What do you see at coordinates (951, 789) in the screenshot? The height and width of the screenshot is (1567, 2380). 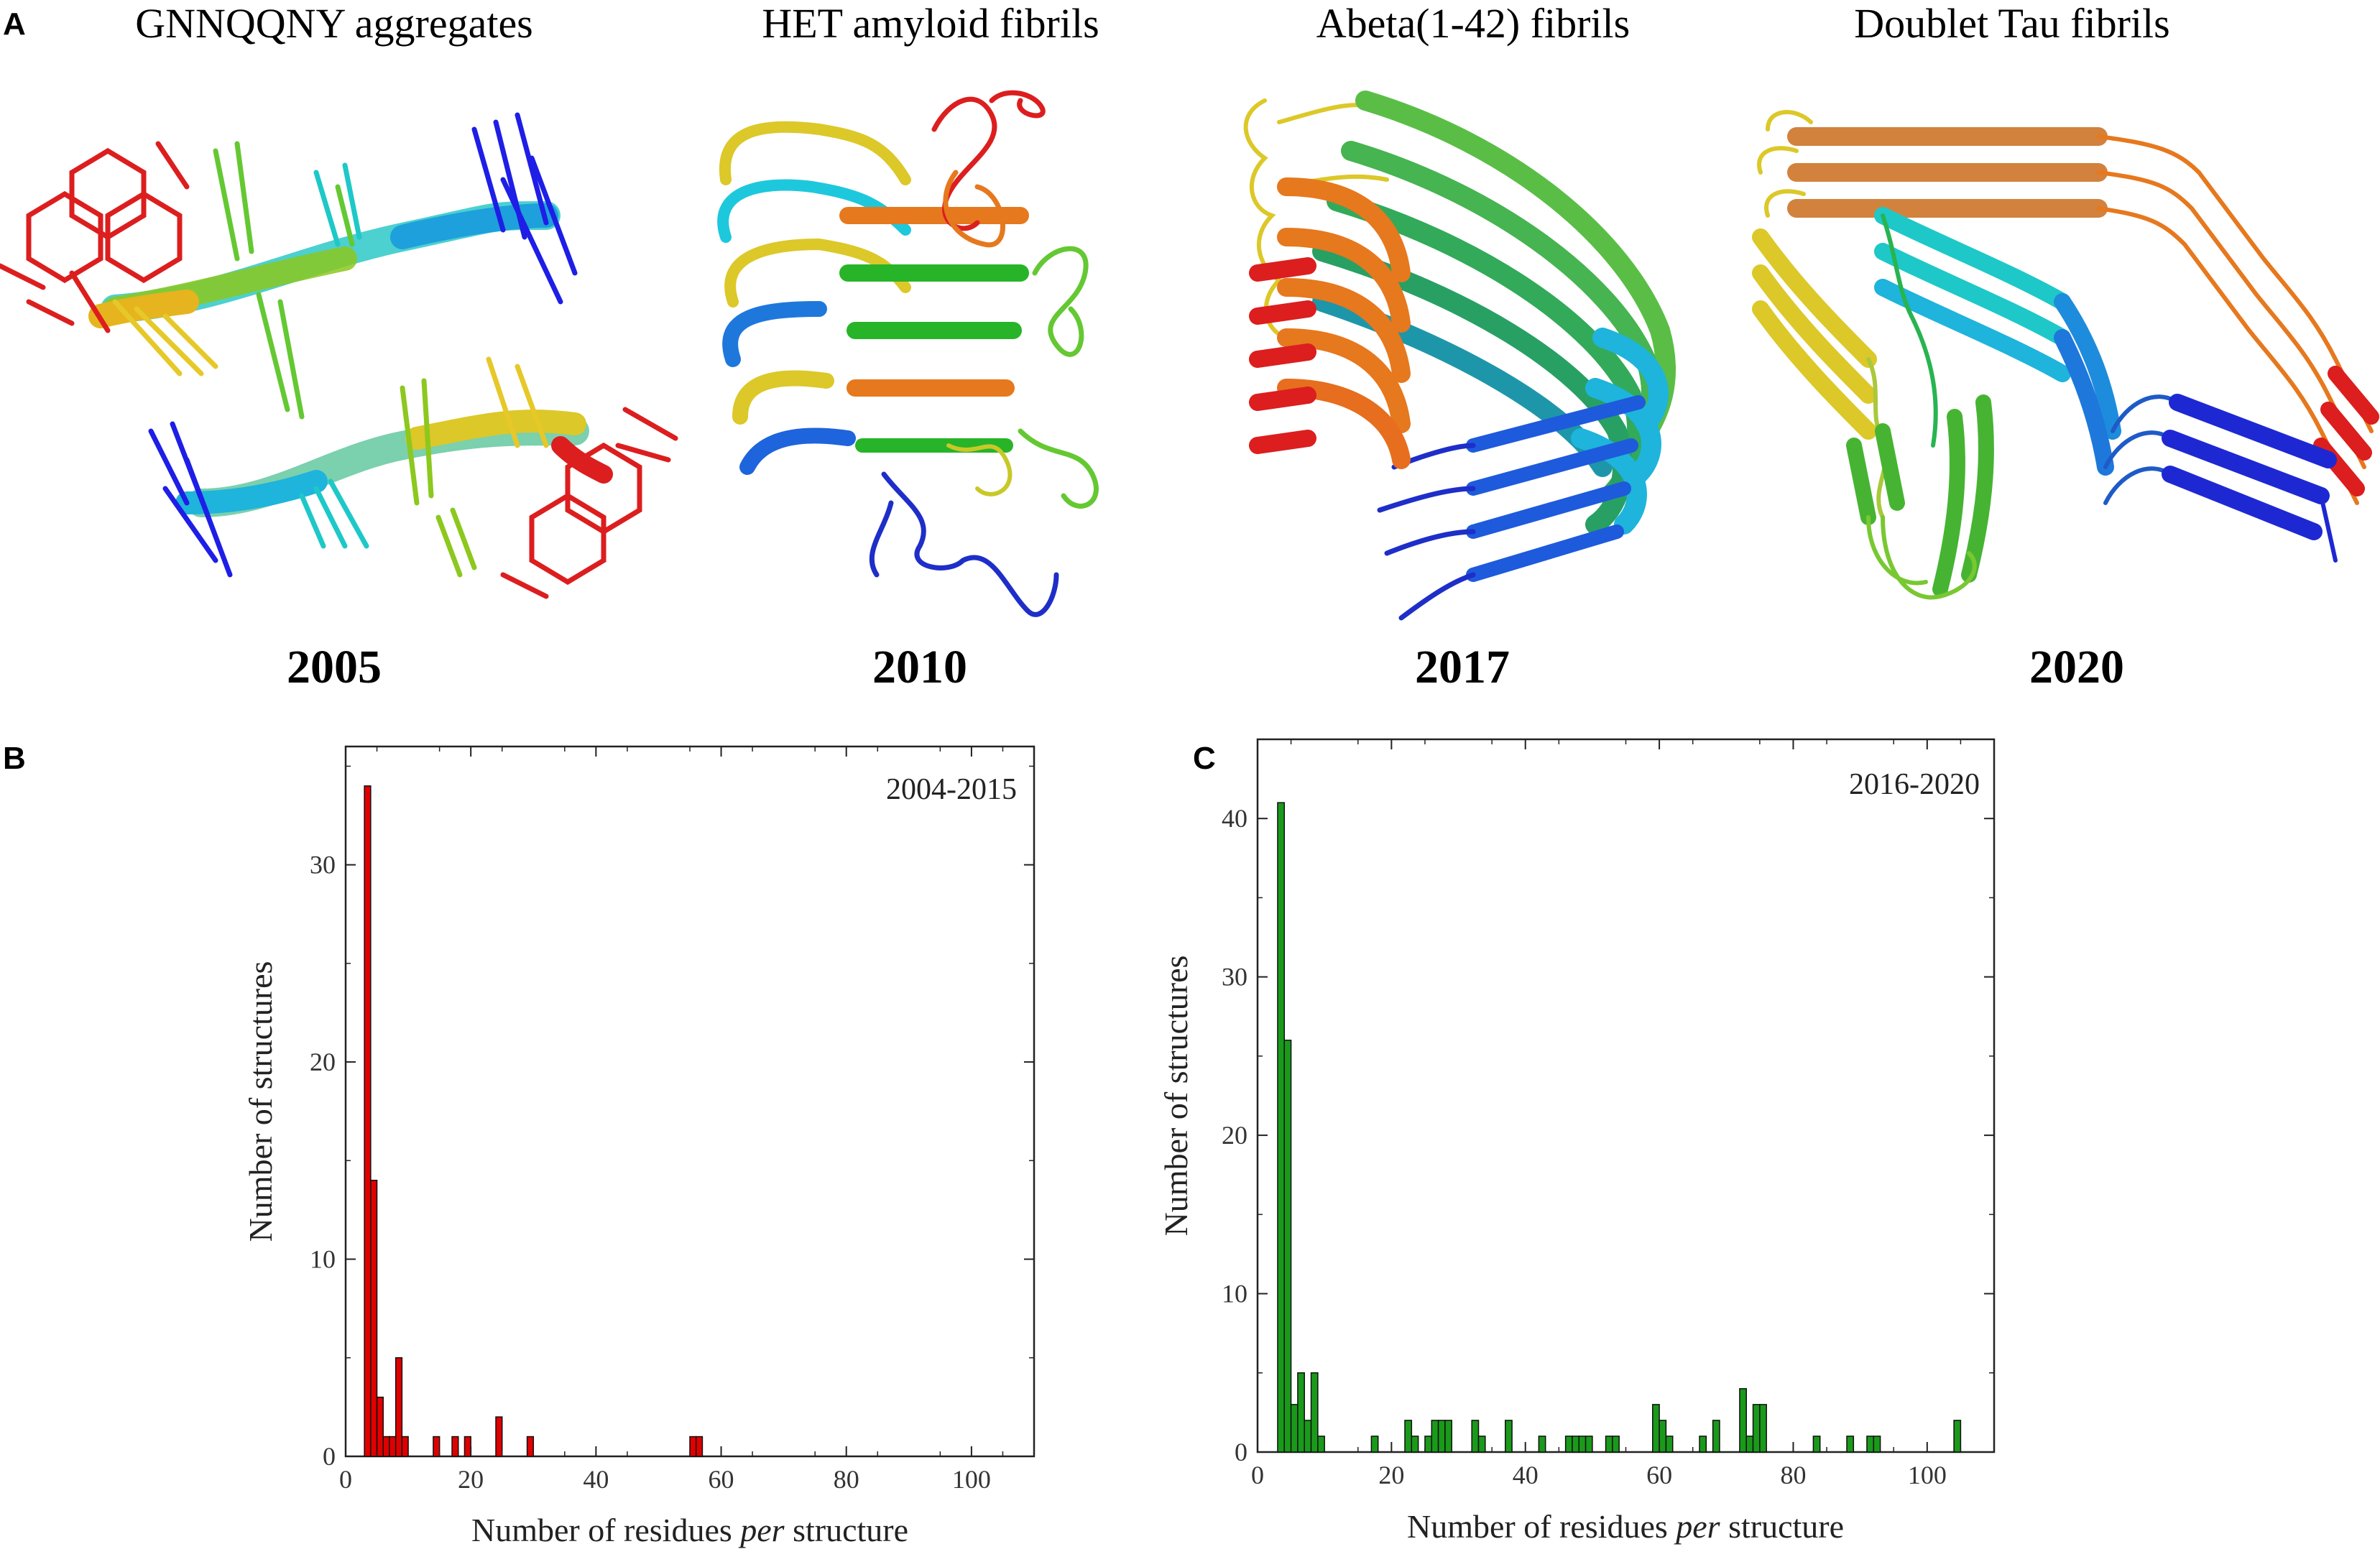 I see `date-range-label-b: 2004-2015` at bounding box center [951, 789].